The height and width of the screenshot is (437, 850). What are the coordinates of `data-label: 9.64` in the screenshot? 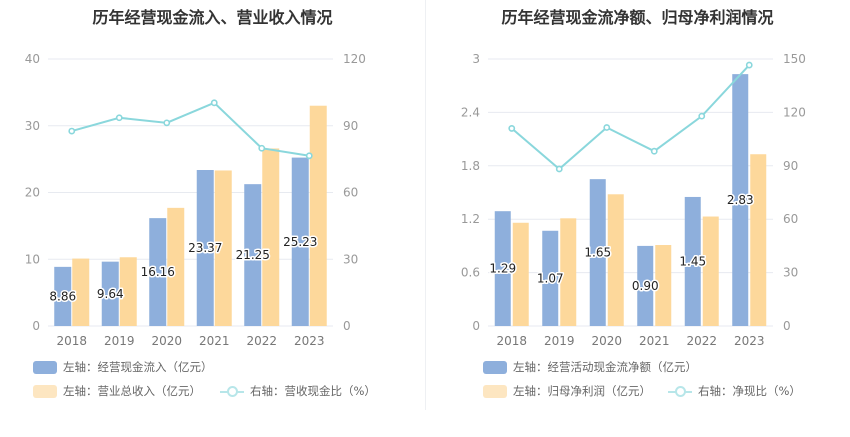 It's located at (110, 294).